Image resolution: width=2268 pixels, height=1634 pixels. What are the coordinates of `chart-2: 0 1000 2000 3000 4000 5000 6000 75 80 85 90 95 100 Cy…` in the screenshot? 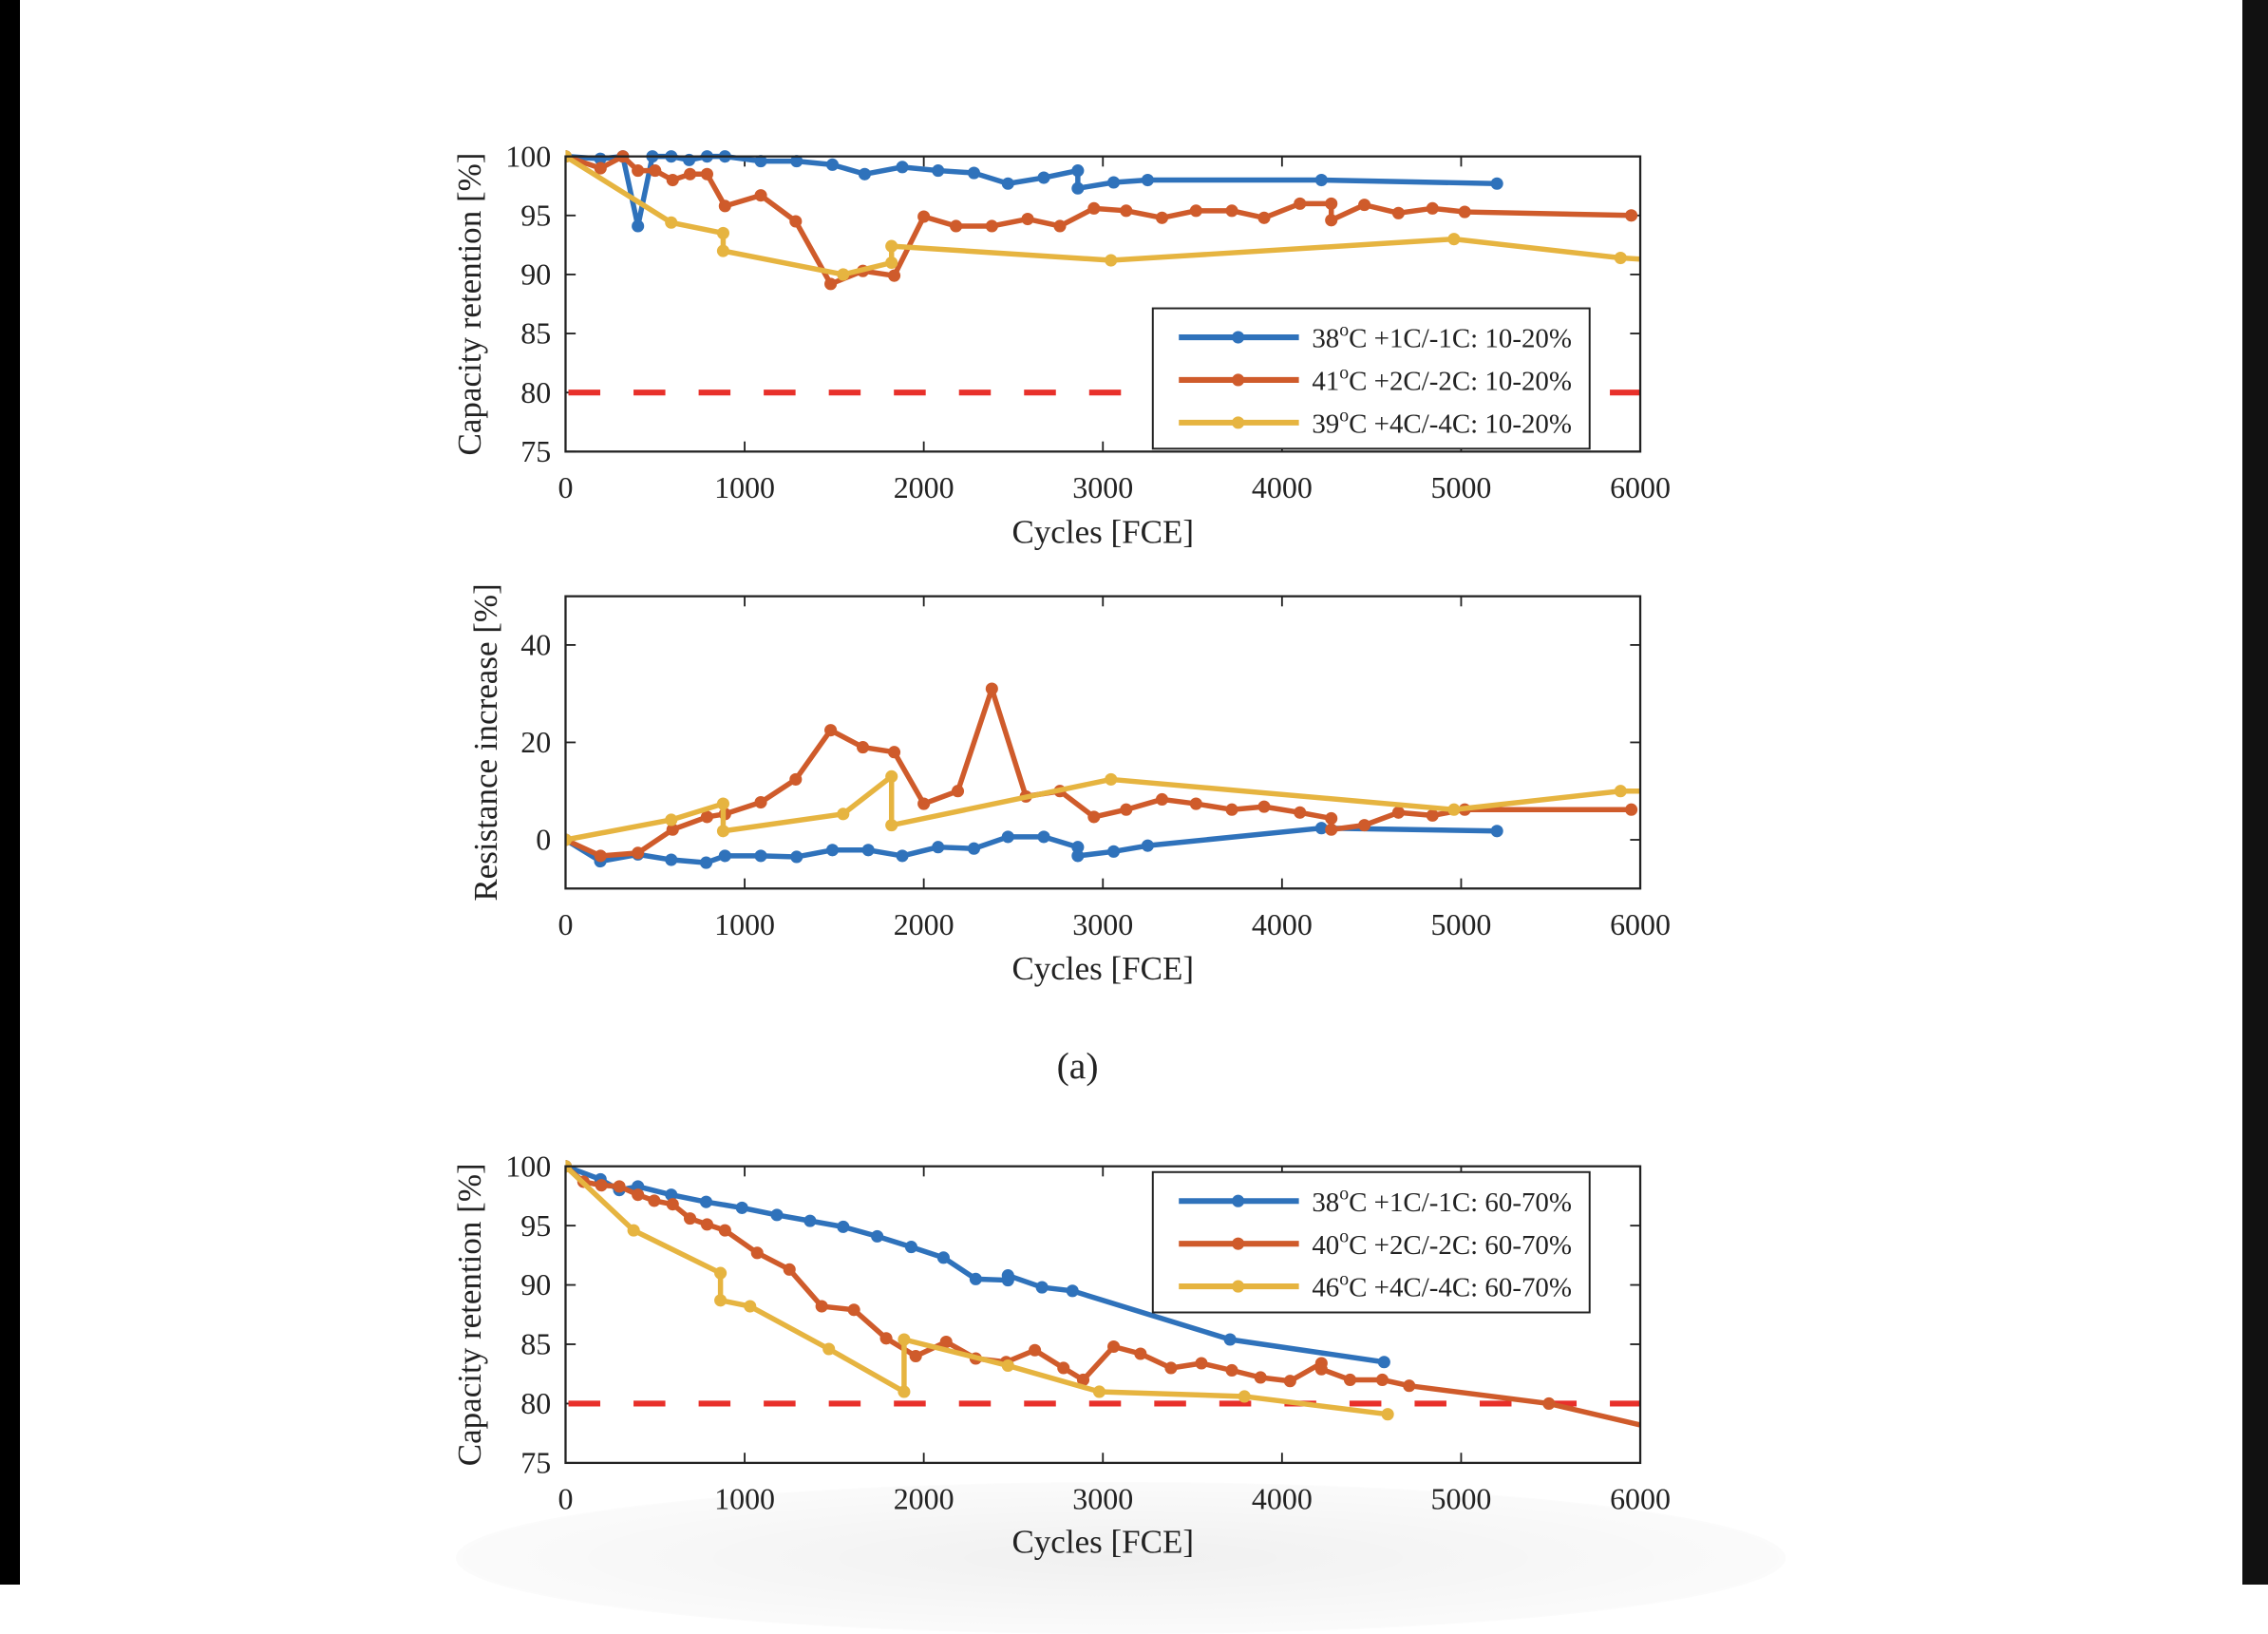 It's located at (1061, 1355).